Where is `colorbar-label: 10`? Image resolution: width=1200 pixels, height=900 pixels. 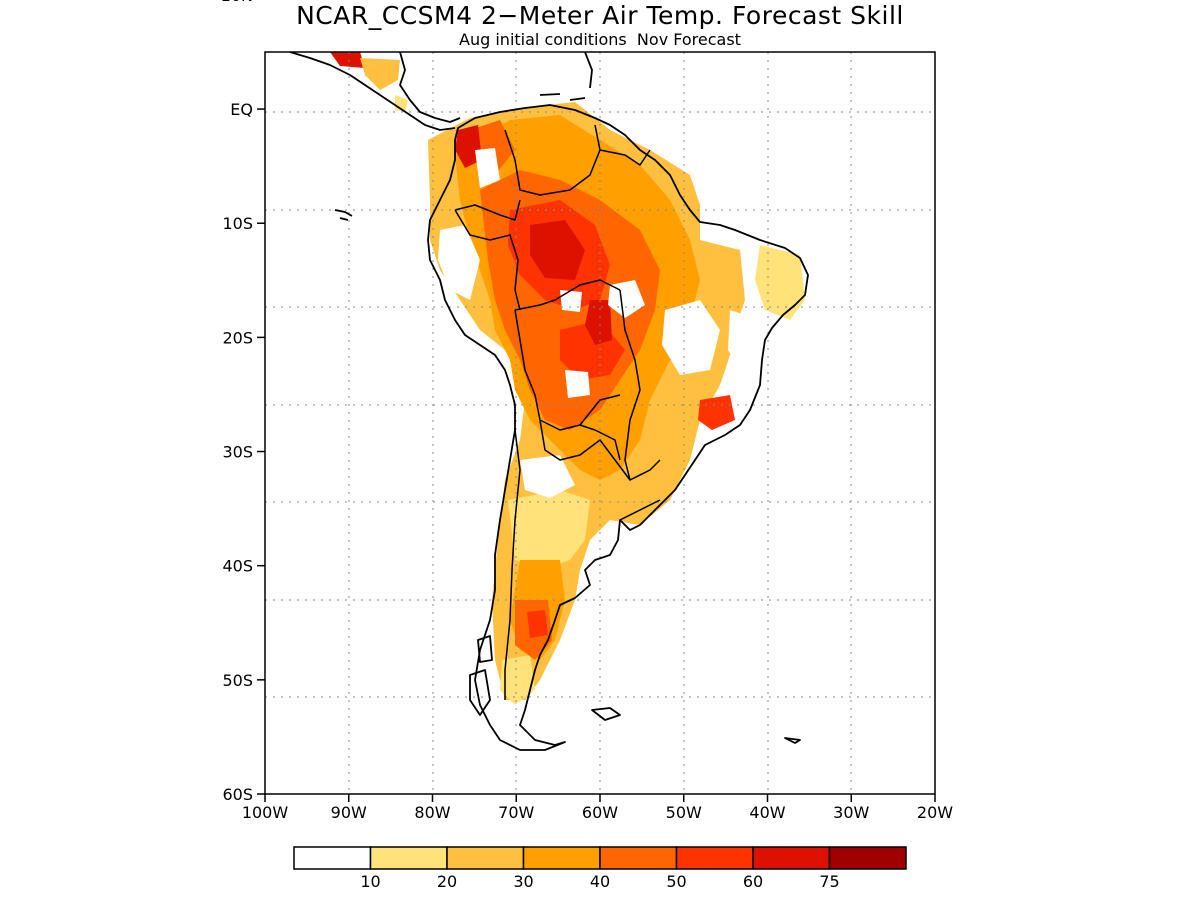 colorbar-label: 10 is located at coordinates (370, 881).